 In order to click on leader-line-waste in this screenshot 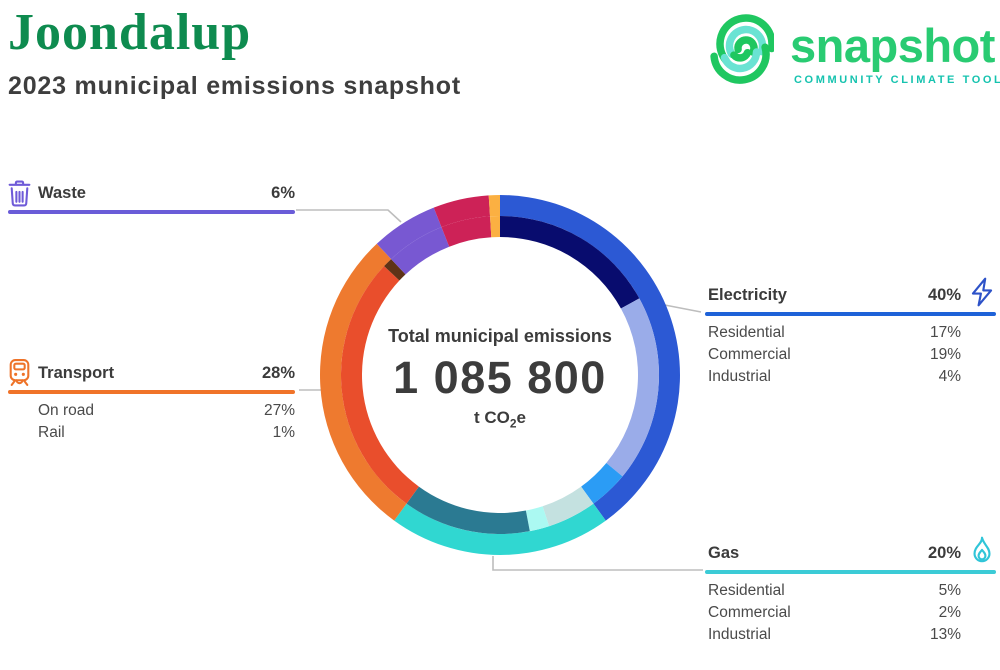, I will do `click(349, 216)`.